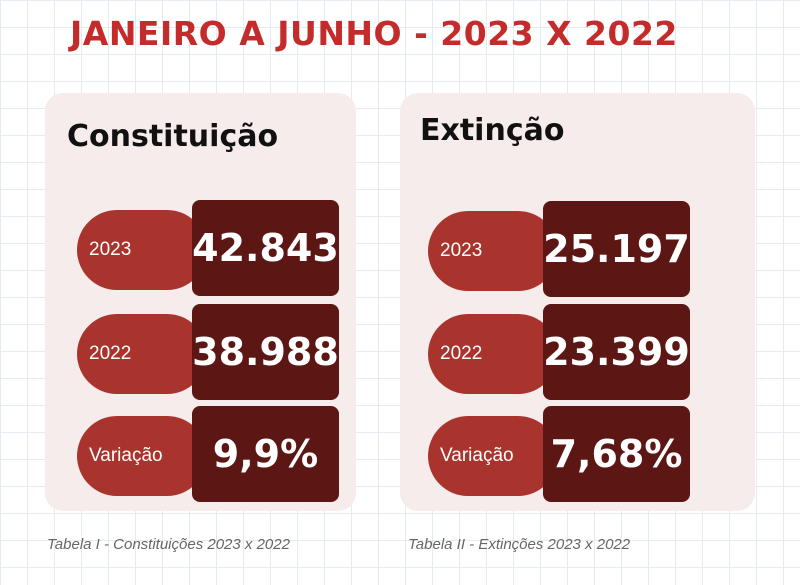  I want to click on row-value: 9,9%, so click(265, 454).